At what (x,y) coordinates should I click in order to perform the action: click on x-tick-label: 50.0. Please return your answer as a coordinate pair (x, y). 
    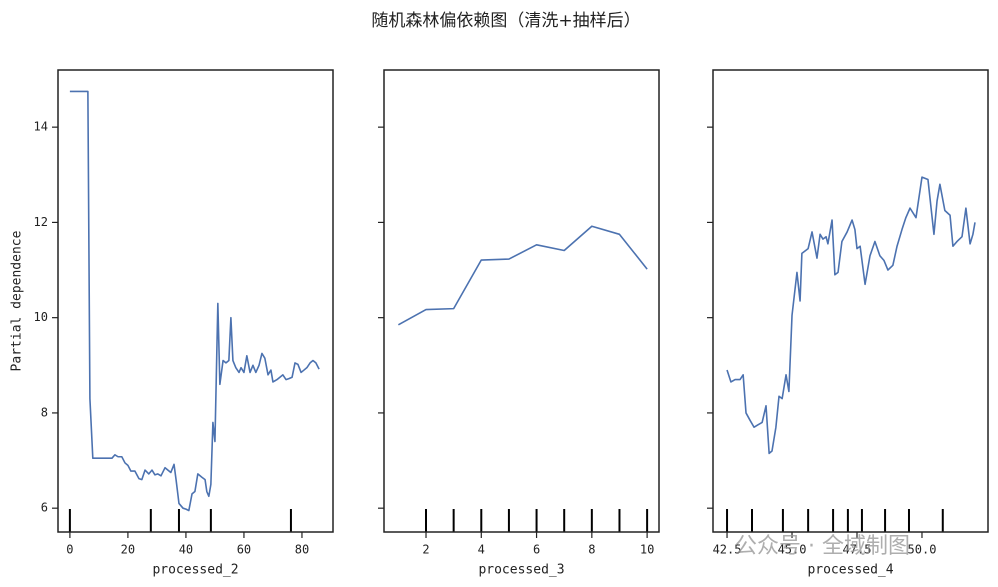
    Looking at the image, I should click on (922, 550).